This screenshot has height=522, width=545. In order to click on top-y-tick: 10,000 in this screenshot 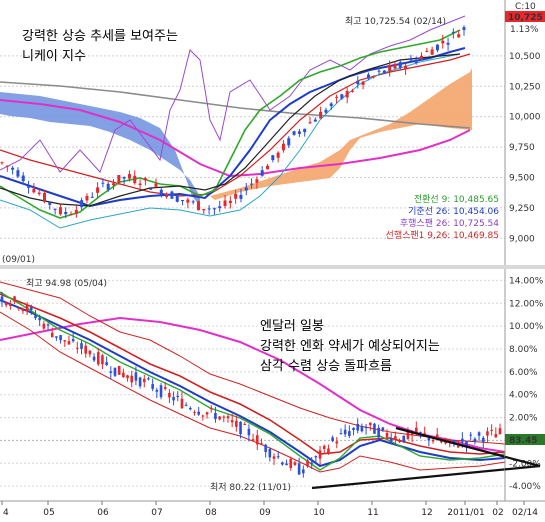, I will do `click(525, 118)`.